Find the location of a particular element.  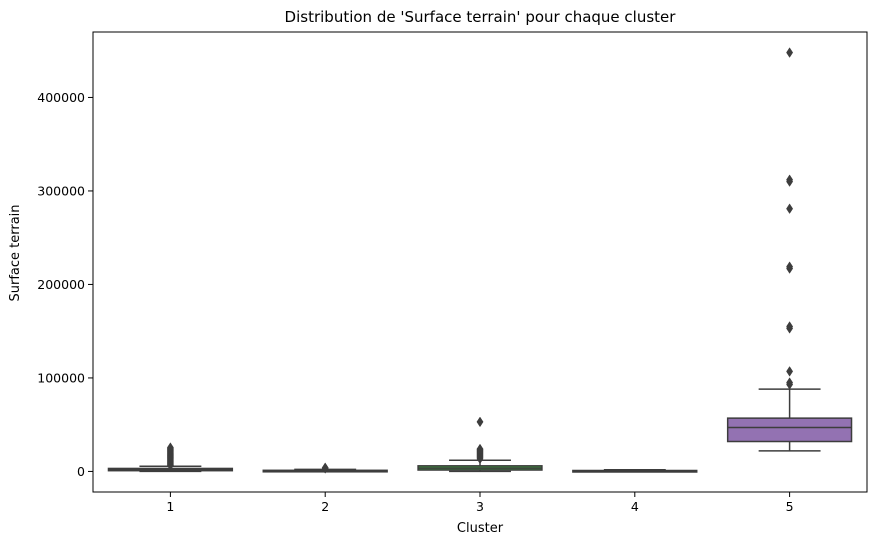

y-tick-label: 300000 is located at coordinates (61, 190).